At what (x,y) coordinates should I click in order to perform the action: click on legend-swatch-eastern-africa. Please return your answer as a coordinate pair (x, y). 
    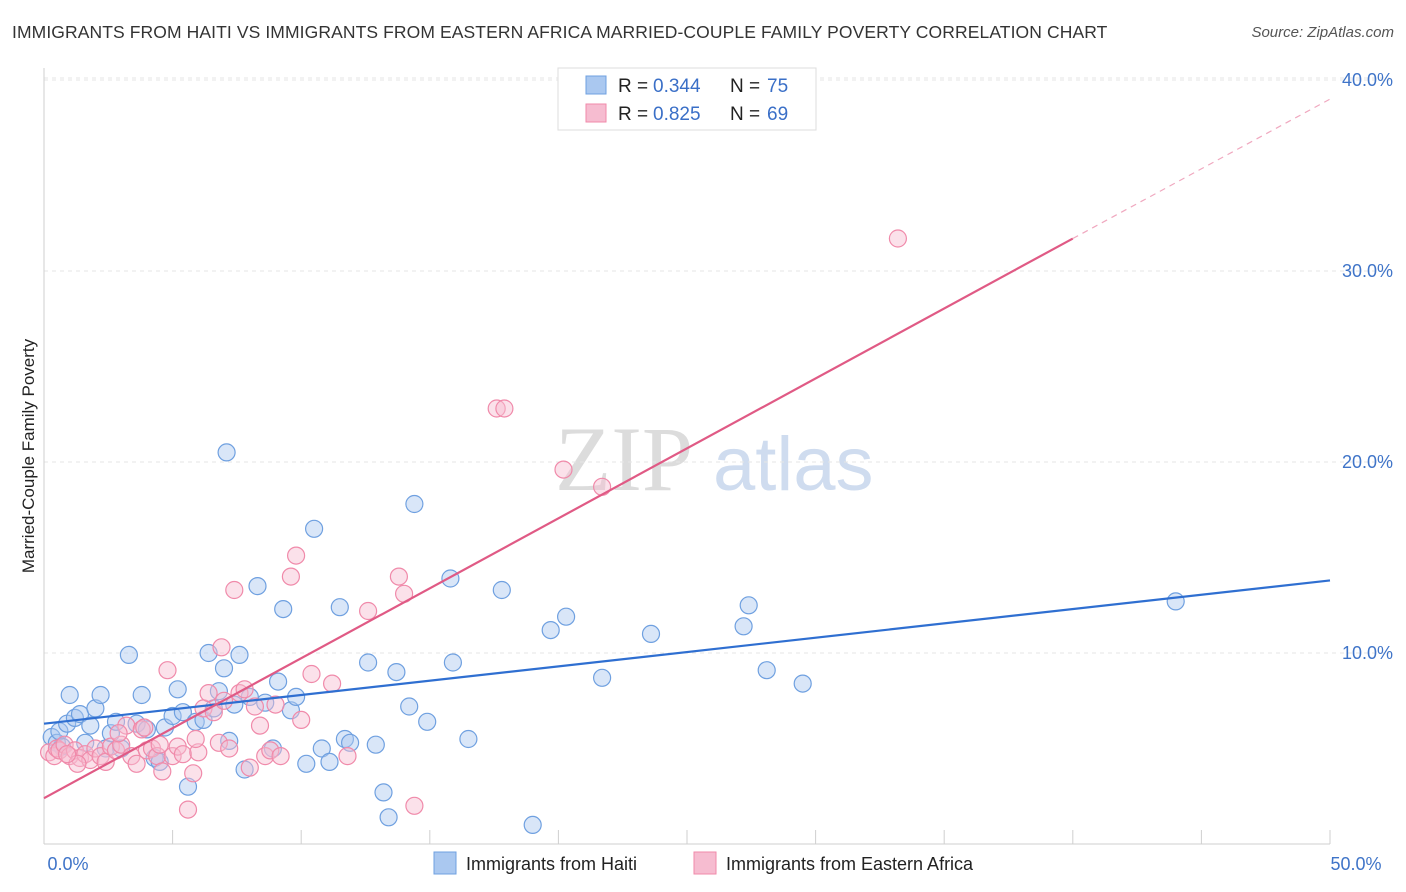
    Looking at the image, I should click on (596, 113).